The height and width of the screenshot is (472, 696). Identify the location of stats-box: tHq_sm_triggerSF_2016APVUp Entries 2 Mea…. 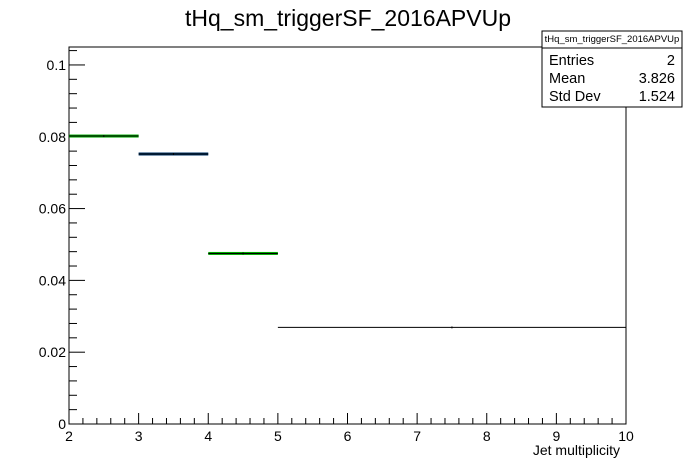
(612, 69).